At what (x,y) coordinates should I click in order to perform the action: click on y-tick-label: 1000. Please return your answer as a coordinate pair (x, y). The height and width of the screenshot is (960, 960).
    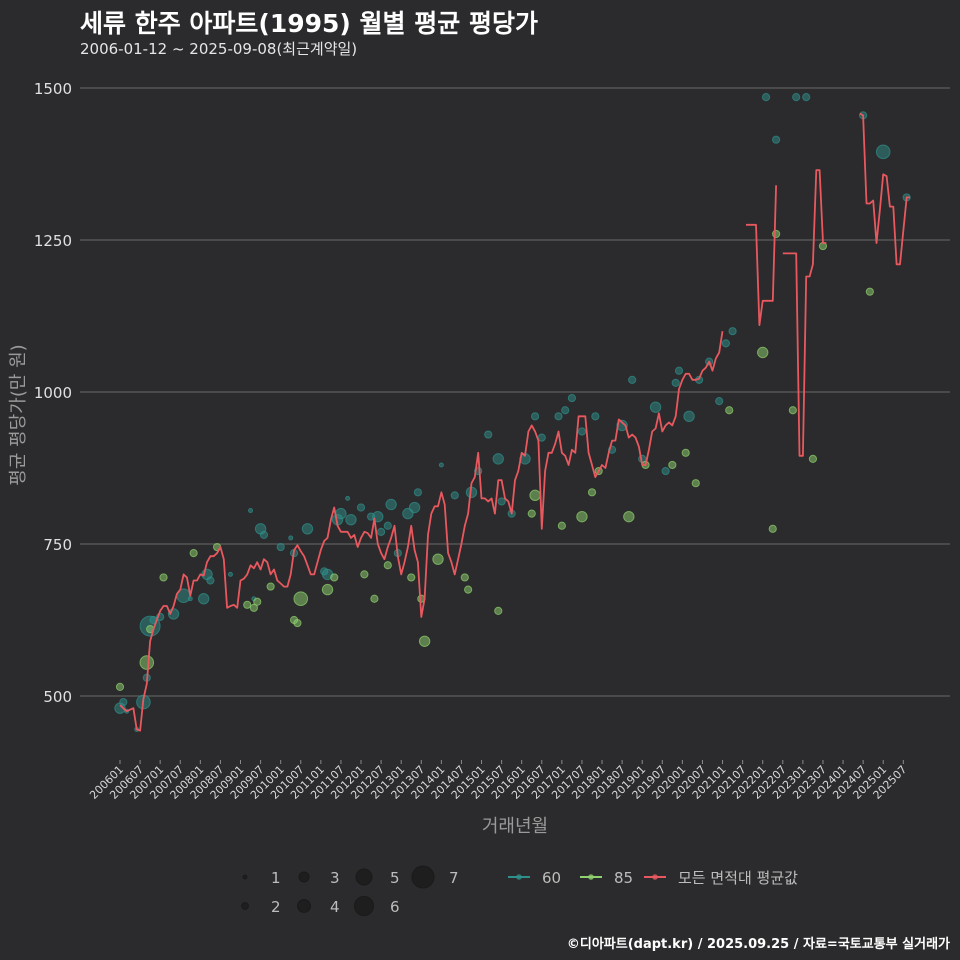
    Looking at the image, I should click on (53, 393).